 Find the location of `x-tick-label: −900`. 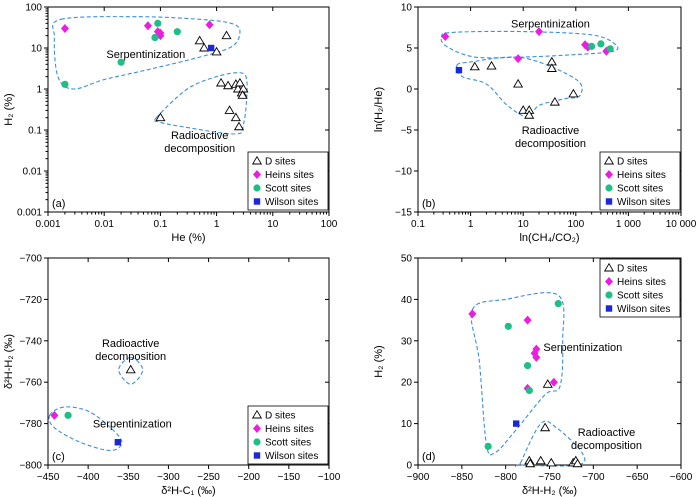

x-tick-label: −900 is located at coordinates (418, 477).